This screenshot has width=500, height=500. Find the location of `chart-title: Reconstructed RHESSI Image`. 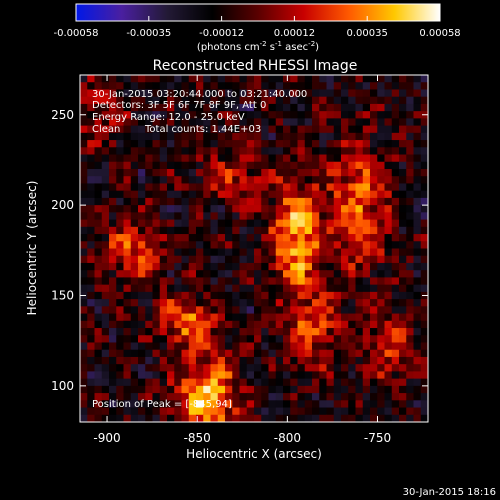

chart-title: Reconstructed RHESSI Image is located at coordinates (255, 66).